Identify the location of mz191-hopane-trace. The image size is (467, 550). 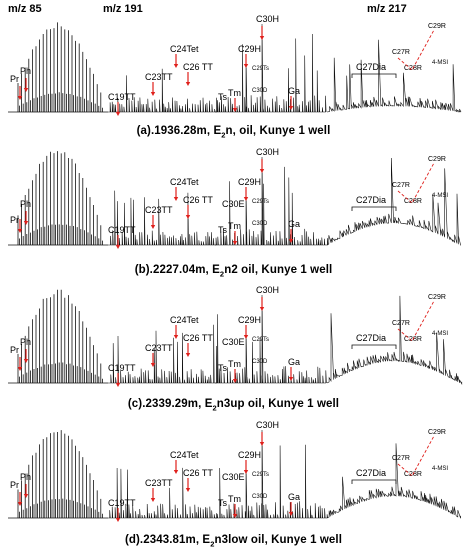
(271, 68).